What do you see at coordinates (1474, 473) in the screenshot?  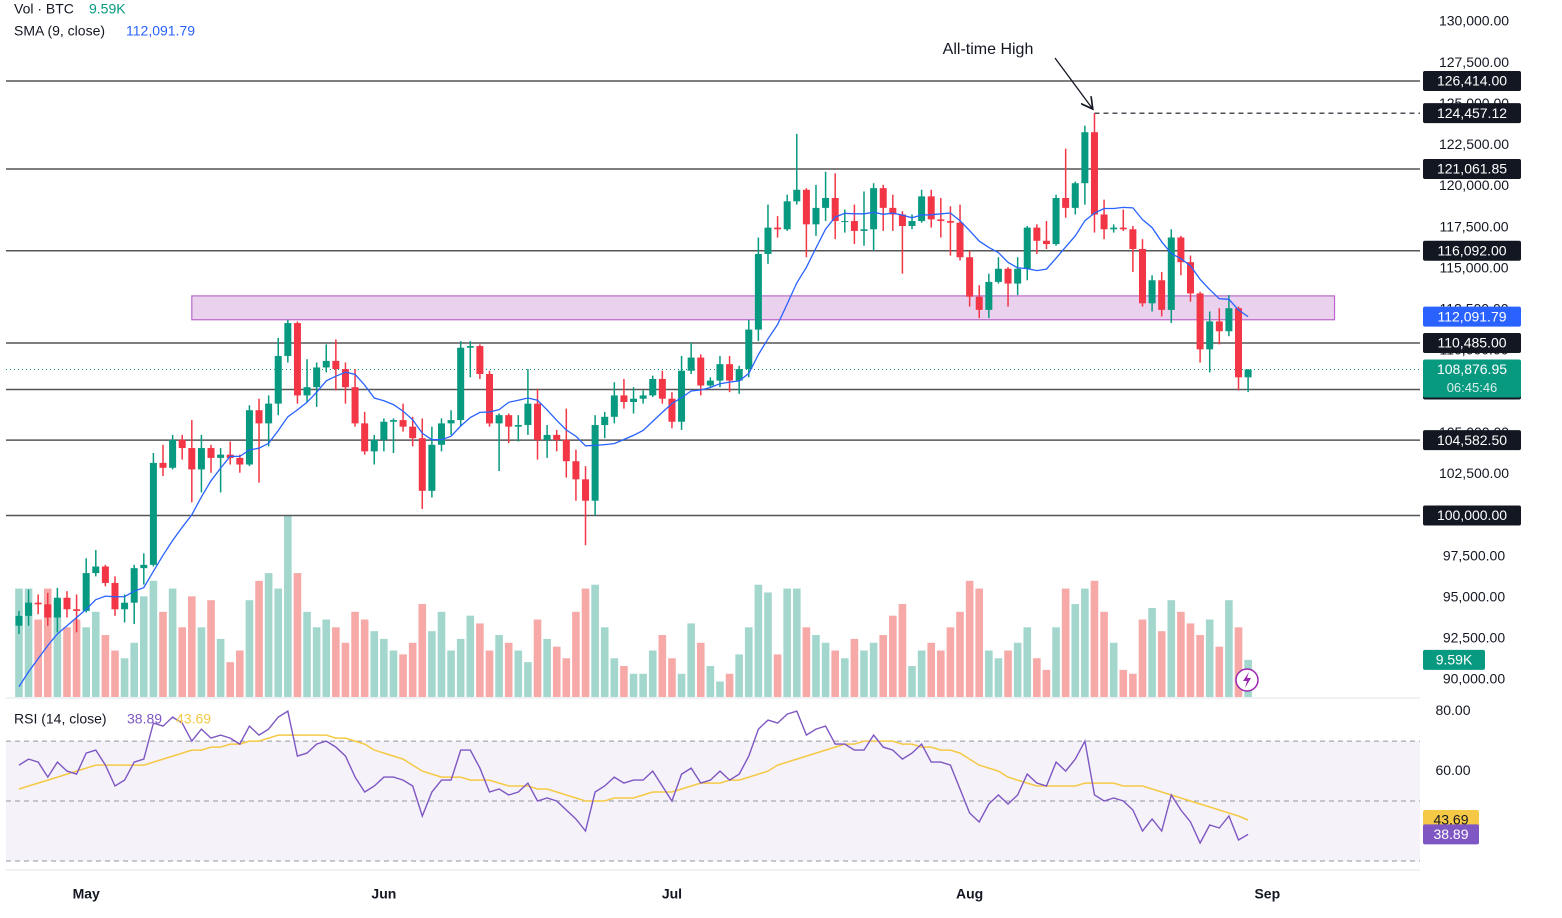 I see `y-tick-label: 102,500.00` at bounding box center [1474, 473].